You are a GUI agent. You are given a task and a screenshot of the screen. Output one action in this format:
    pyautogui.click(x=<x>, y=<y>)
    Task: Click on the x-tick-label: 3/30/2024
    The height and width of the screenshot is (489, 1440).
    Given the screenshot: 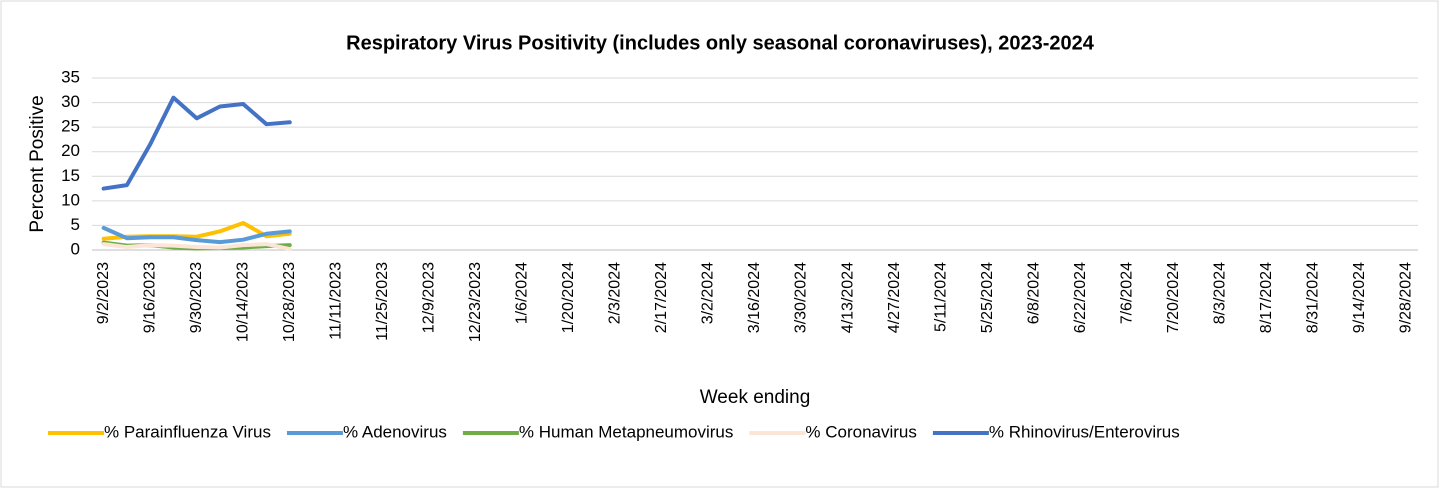 What is the action you would take?
    pyautogui.click(x=801, y=297)
    